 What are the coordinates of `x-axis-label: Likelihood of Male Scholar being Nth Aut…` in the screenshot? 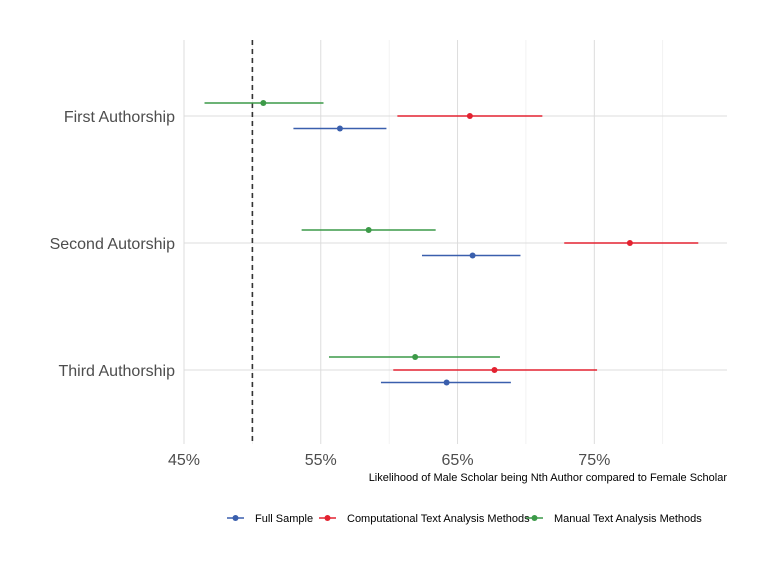 It's located at (548, 478).